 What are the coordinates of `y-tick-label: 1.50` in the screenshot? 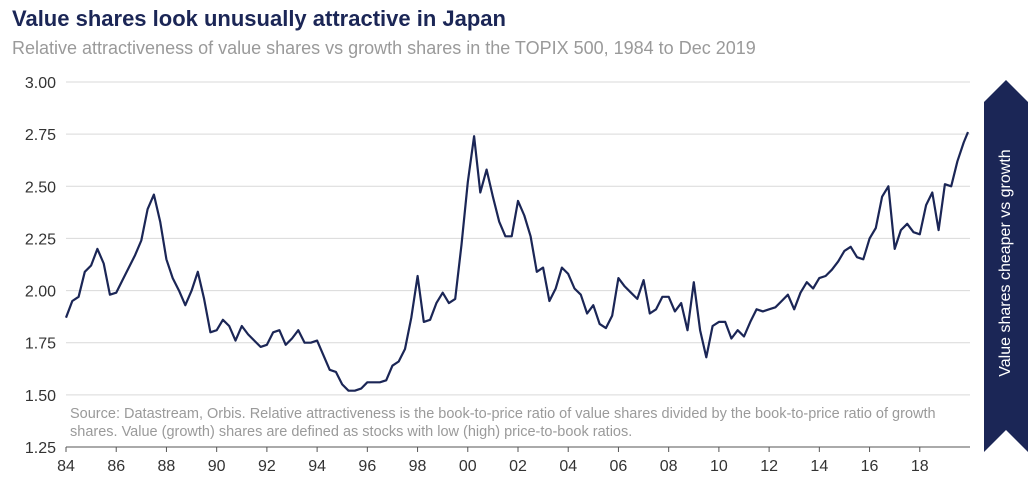 It's located at (40, 396).